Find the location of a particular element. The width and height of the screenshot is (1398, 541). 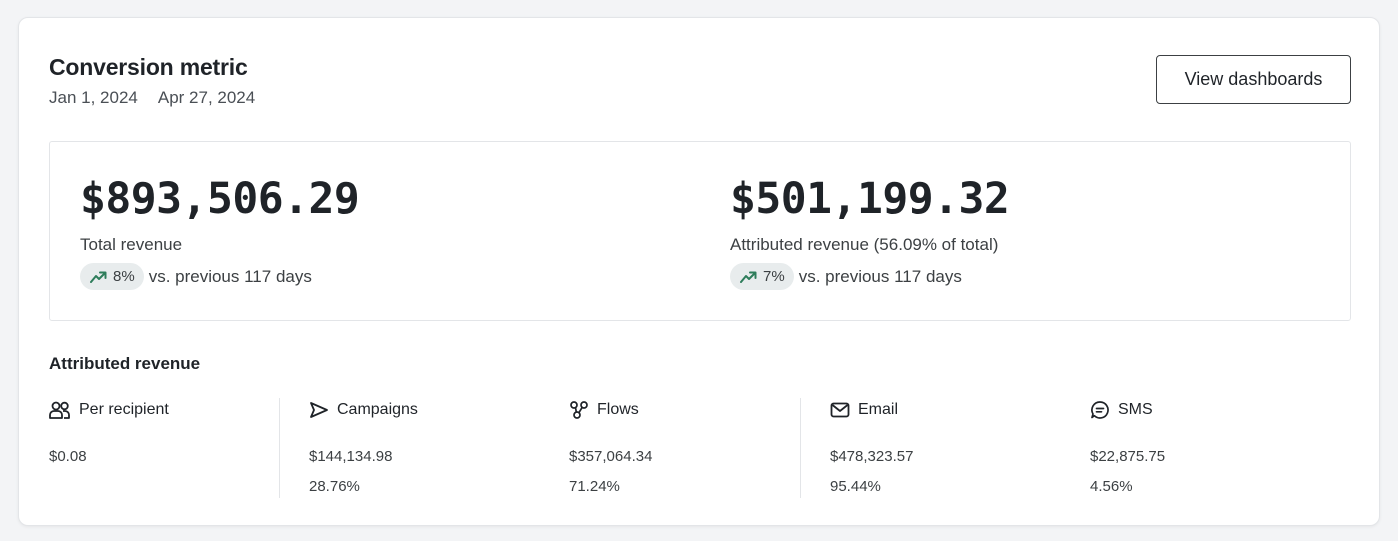

trend-percent: 7% is located at coordinates (774, 276).